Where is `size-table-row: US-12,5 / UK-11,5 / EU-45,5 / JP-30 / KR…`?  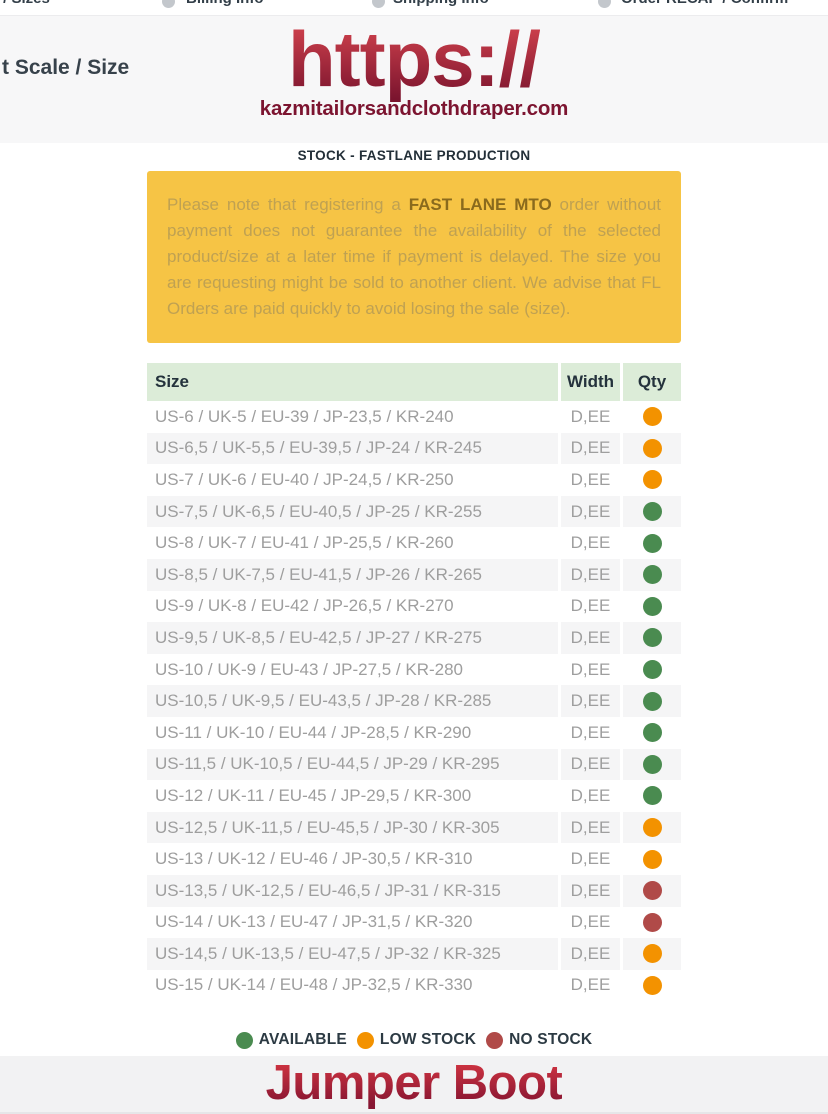
size-table-row: US-12,5 / UK-11,5 / EU-45,5 / JP-30 / KR… is located at coordinates (414, 827).